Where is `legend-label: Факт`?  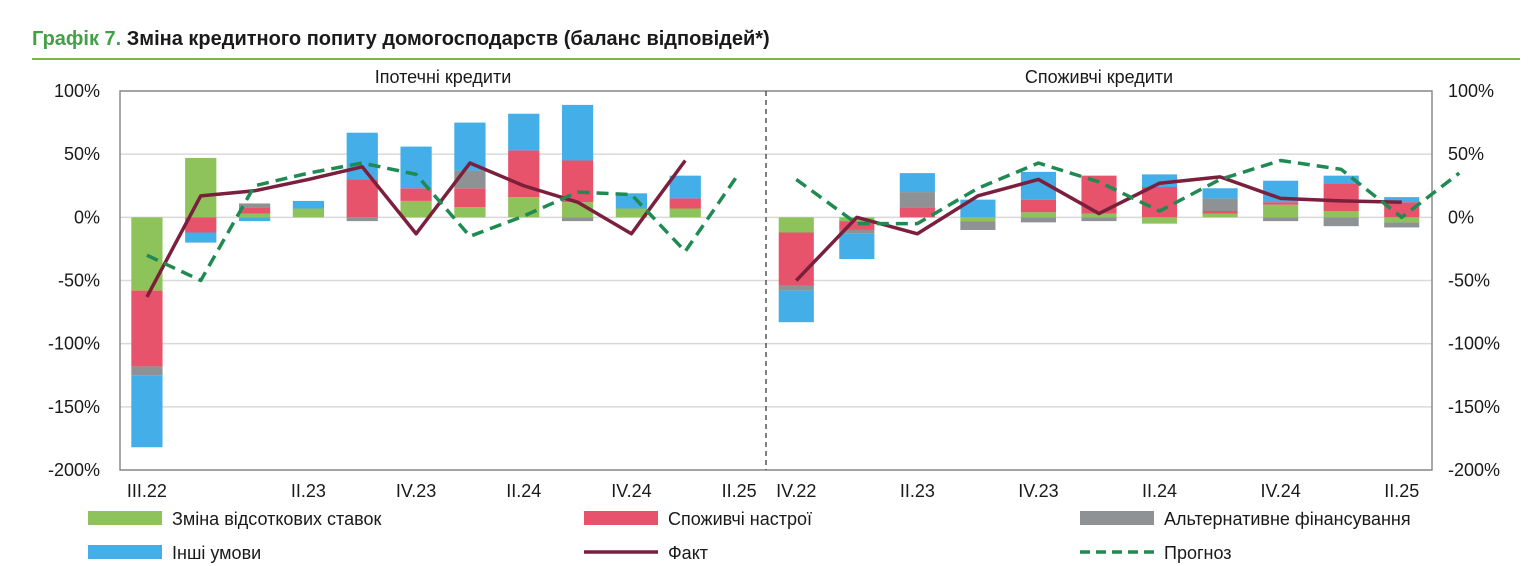 legend-label: Факт is located at coordinates (688, 553).